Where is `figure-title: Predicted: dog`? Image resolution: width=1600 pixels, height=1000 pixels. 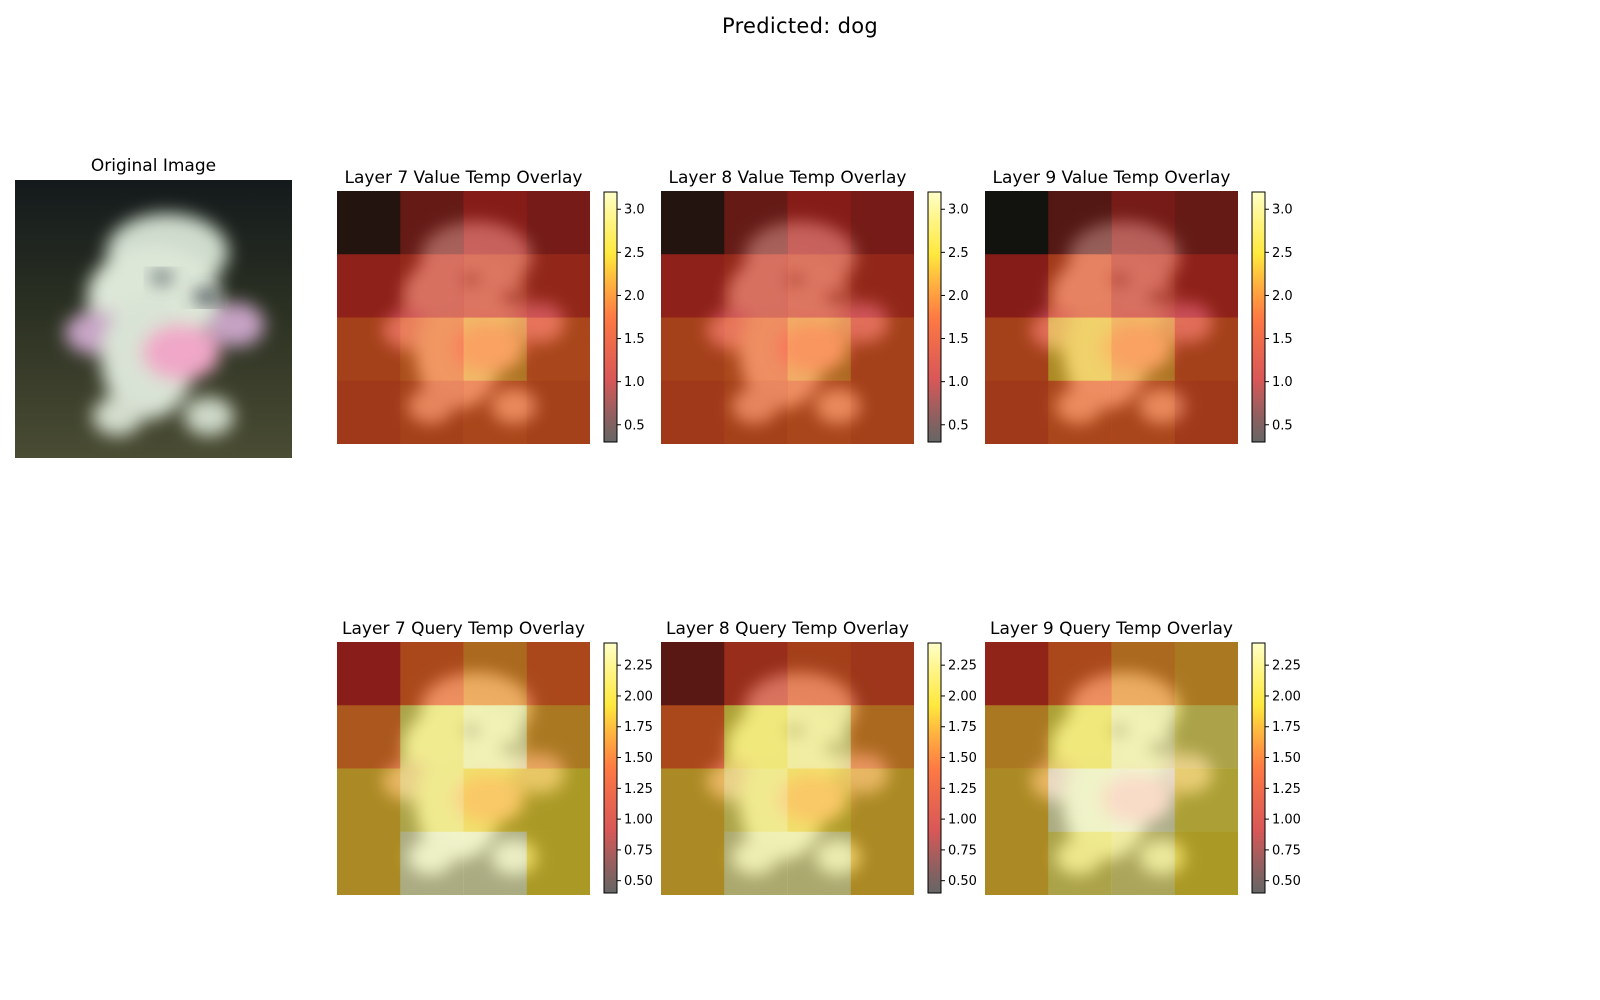 figure-title: Predicted: dog is located at coordinates (800, 26).